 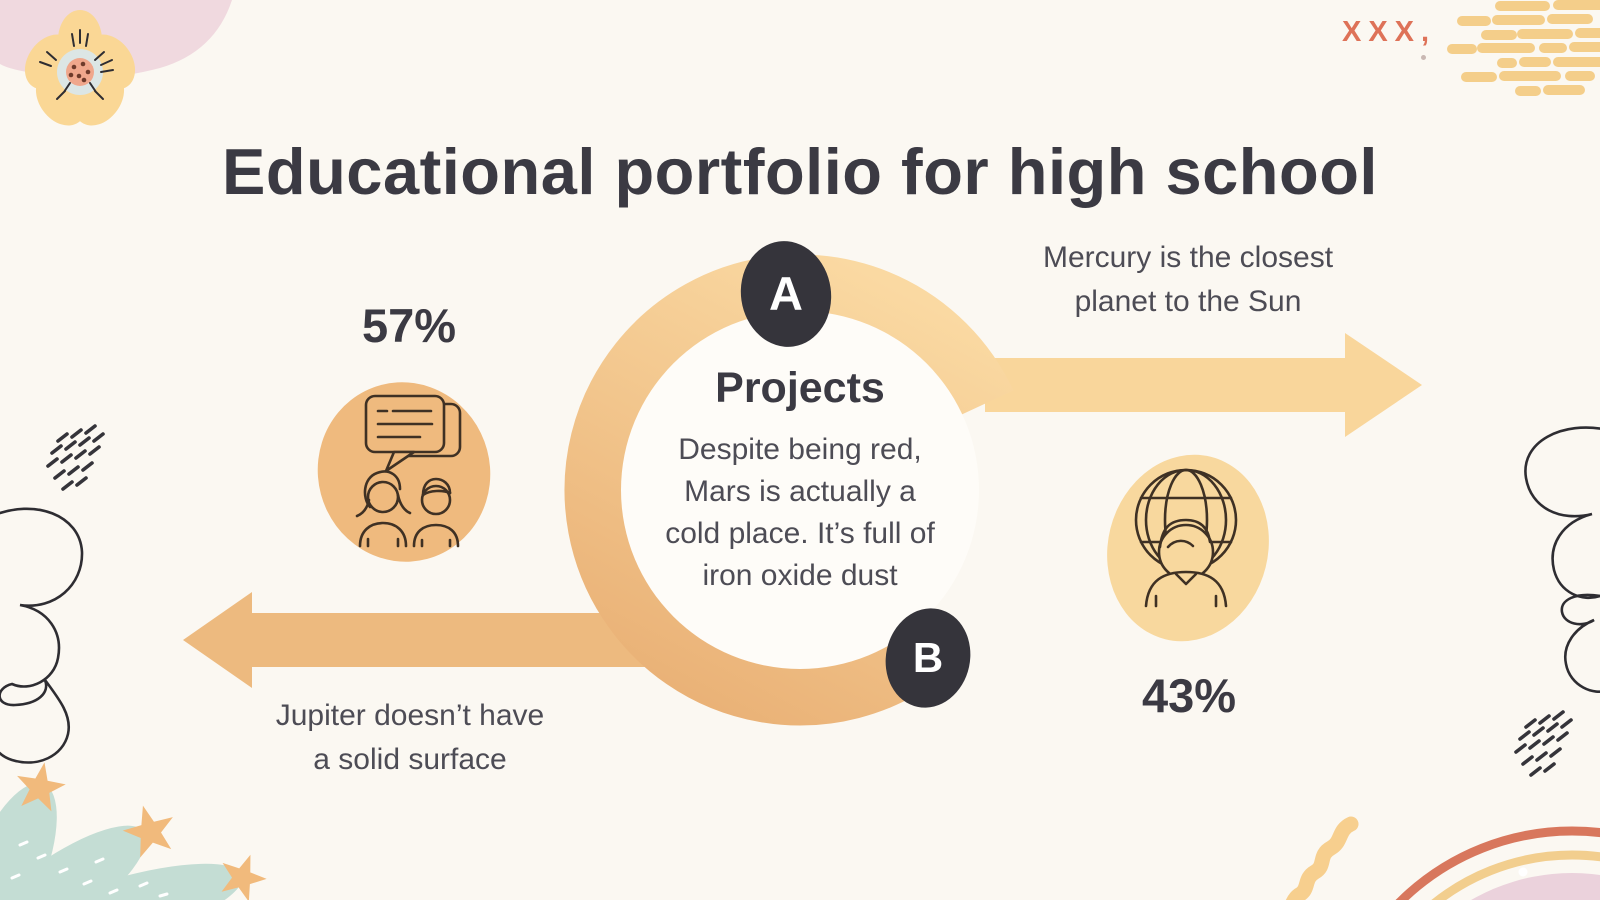 I want to click on callout-line: Mercury is the closest, so click(x=1188, y=257).